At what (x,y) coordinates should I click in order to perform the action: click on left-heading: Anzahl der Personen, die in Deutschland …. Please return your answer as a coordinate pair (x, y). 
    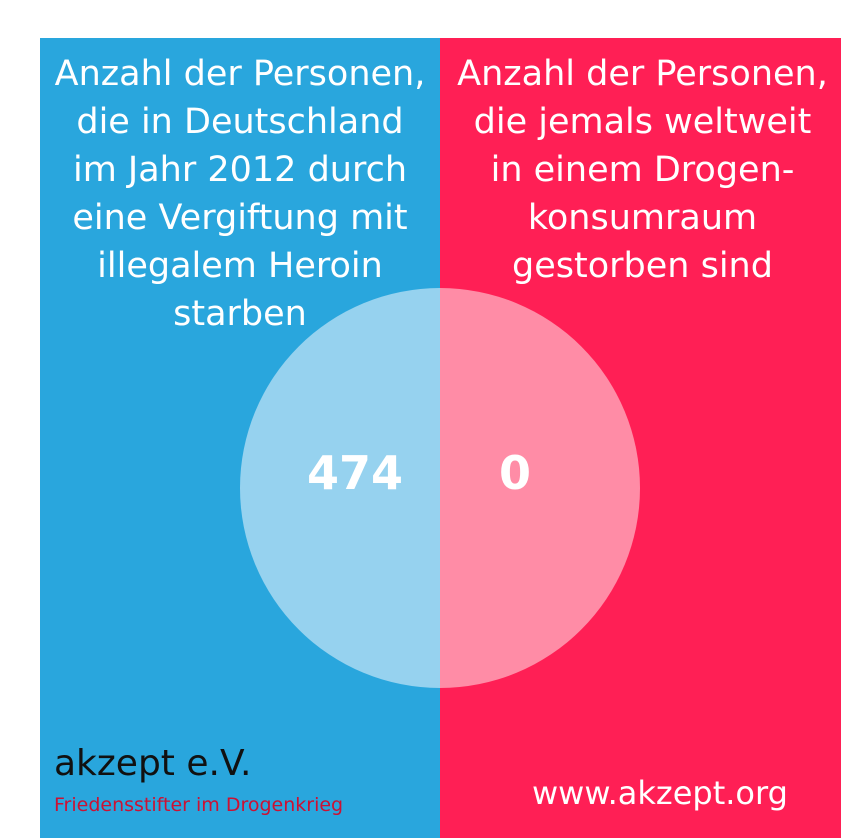
    Looking at the image, I should click on (240, 194).